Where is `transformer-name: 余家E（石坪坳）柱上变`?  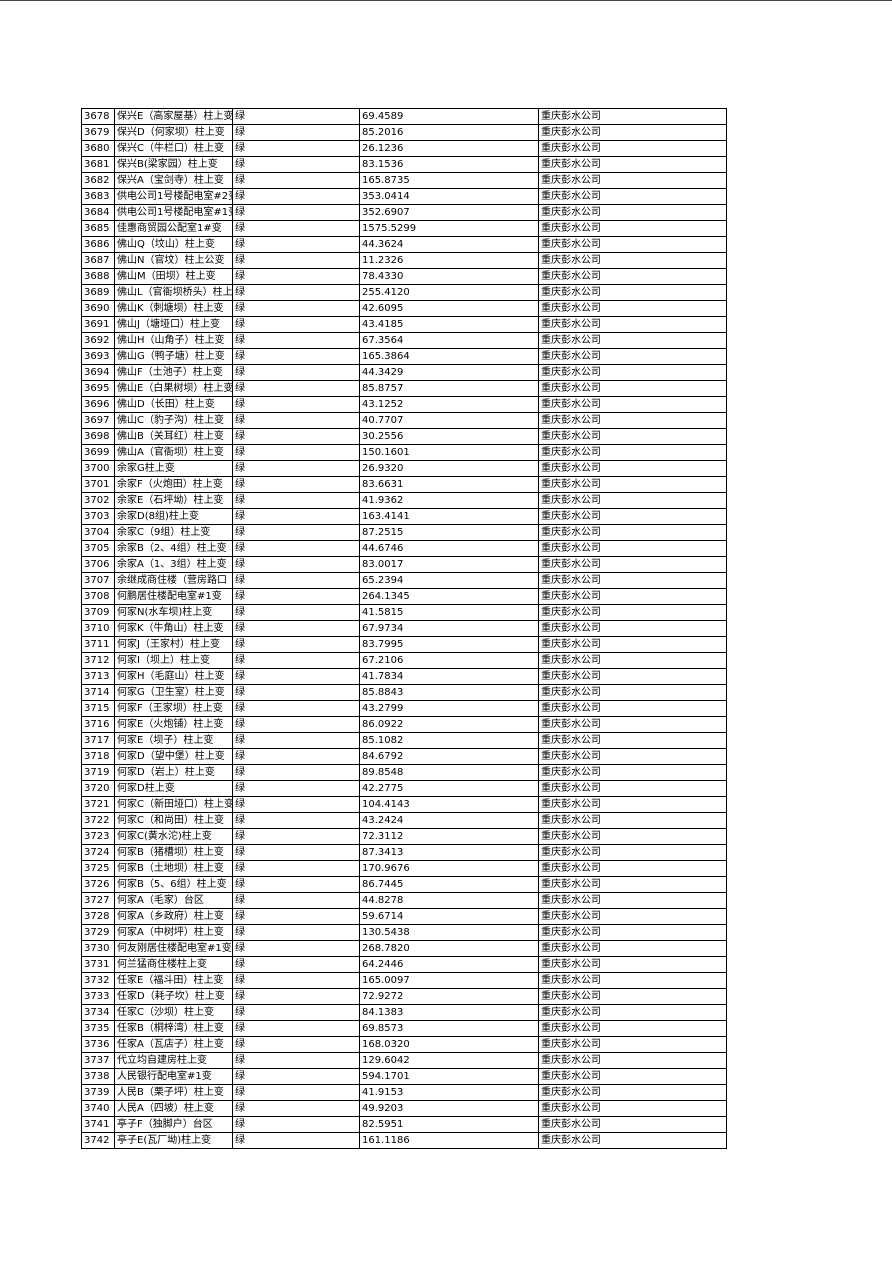
transformer-name: 余家E（石坪坳）柱上变 is located at coordinates (173, 500).